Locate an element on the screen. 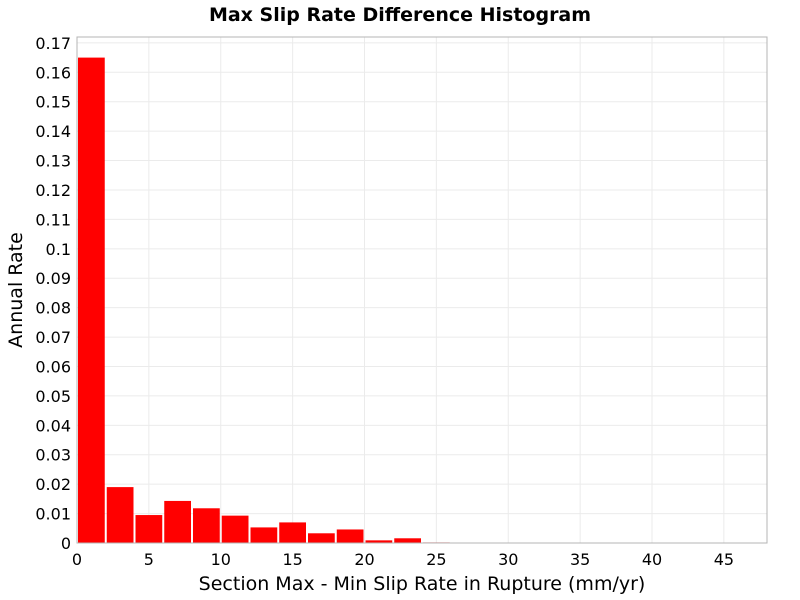 This screenshot has width=800, height=600. y-tick-label: 0.01 is located at coordinates (53, 514).